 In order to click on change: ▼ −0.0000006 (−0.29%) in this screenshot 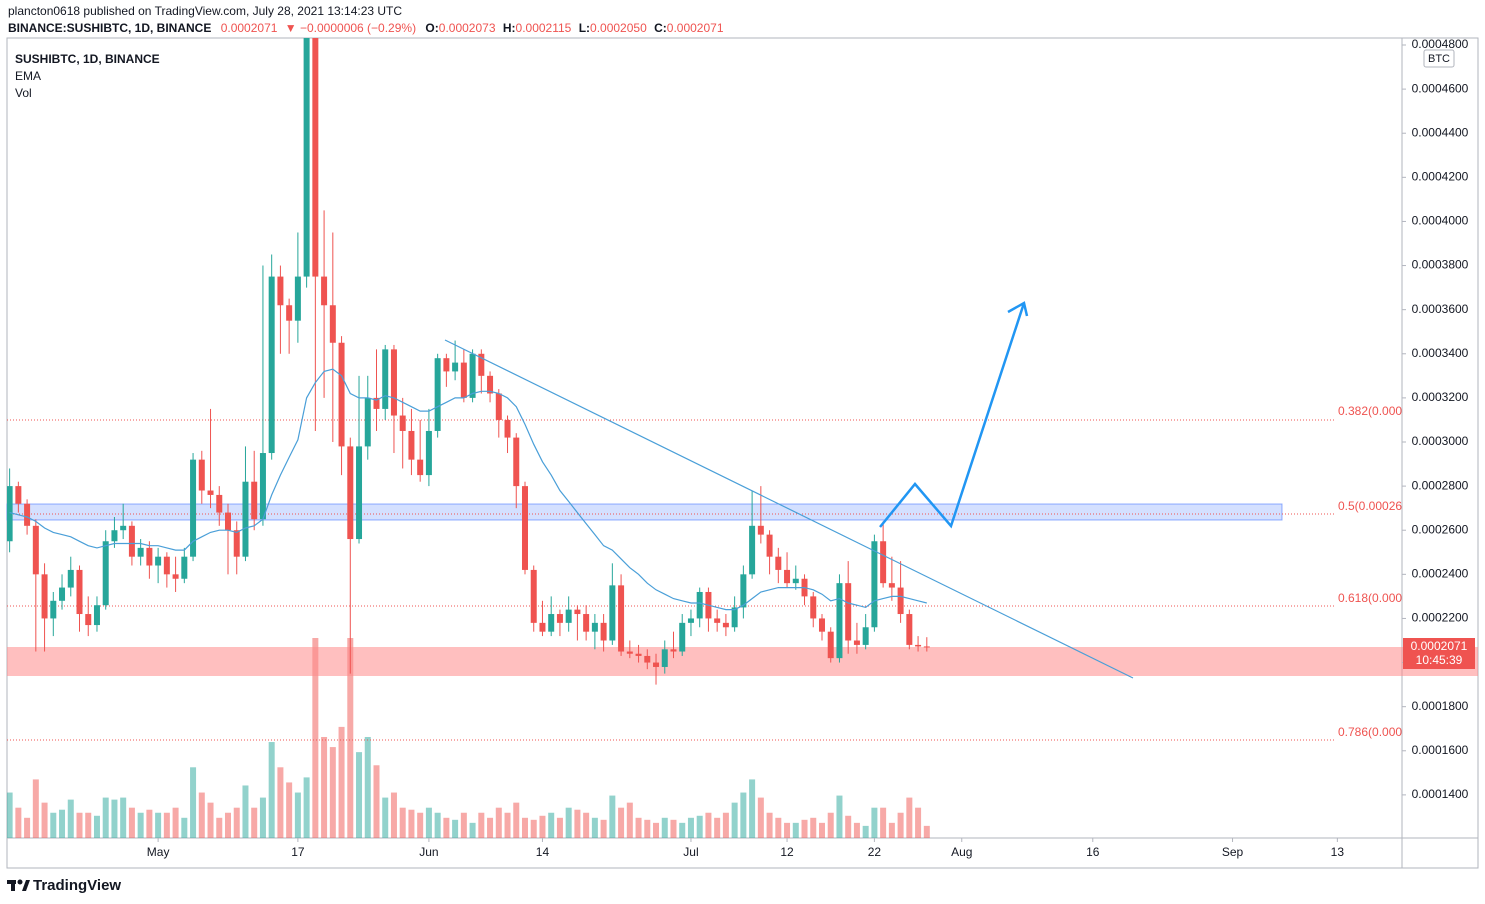, I will do `click(350, 28)`.